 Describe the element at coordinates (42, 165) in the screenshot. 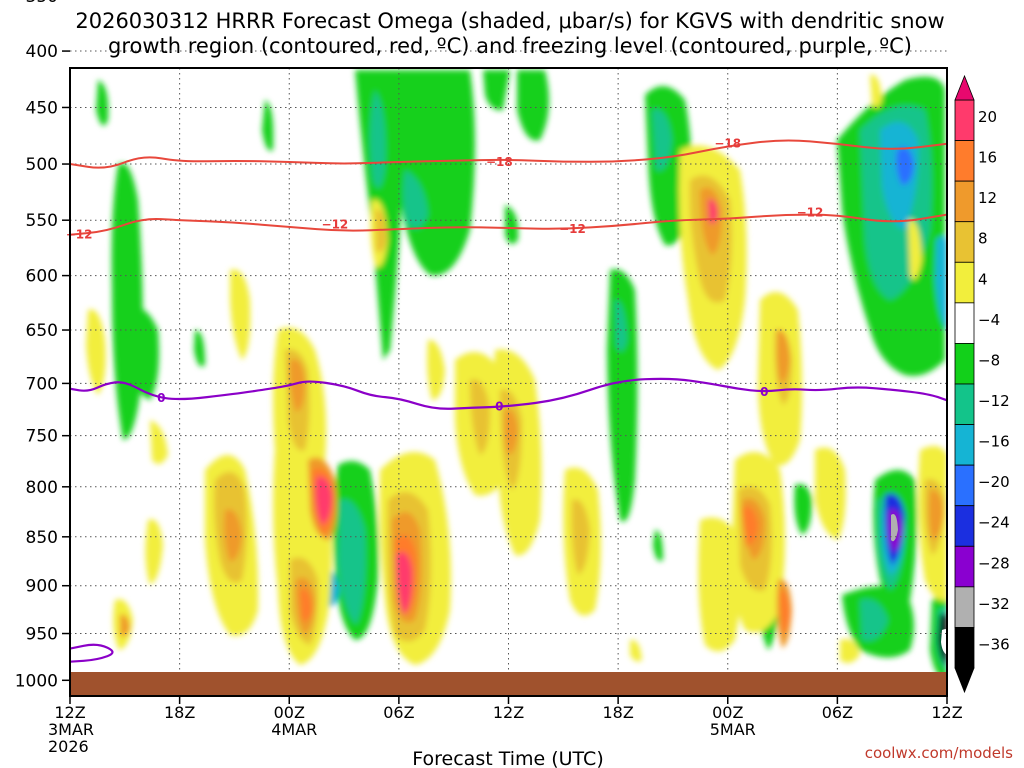

I see `y-tick-label: 500` at that location.